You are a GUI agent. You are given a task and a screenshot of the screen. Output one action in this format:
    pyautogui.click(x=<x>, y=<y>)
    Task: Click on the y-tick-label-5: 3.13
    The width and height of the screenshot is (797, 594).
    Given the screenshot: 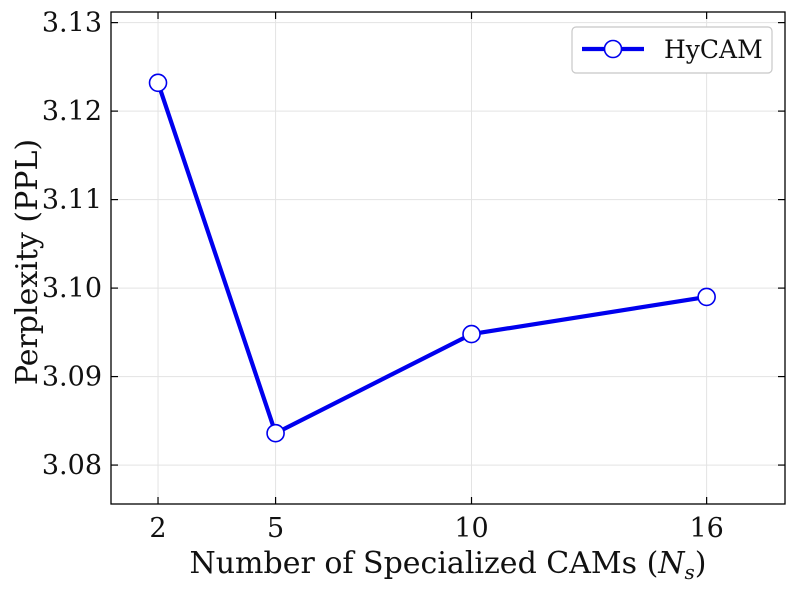 What is the action you would take?
    pyautogui.click(x=72, y=23)
    